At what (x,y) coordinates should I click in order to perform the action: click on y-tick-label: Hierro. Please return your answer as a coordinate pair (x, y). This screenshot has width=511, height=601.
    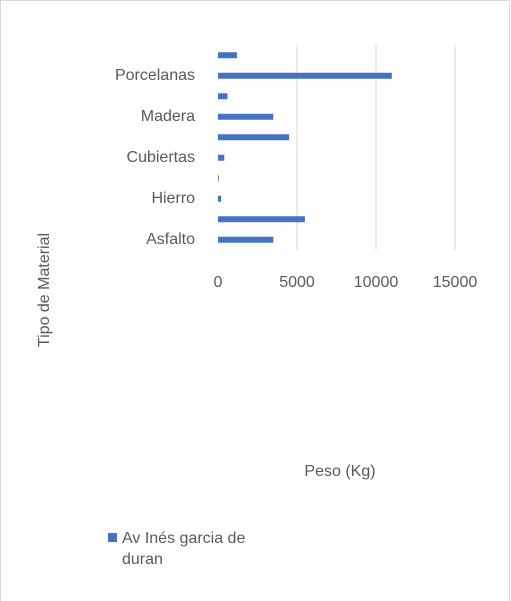
    Looking at the image, I should click on (173, 198).